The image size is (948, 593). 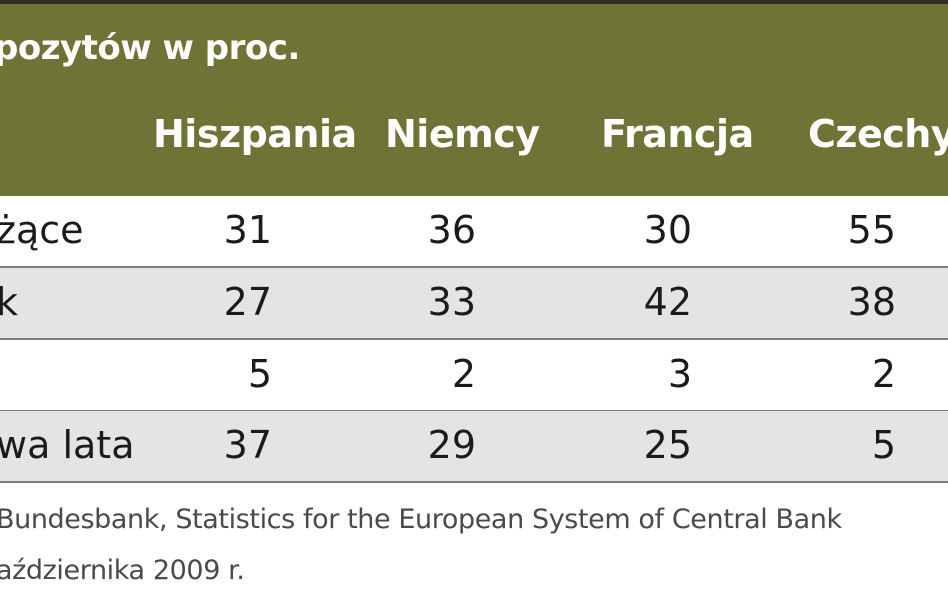 I want to click on column-header-hiszpania: Hiszpania, so click(x=255, y=134).